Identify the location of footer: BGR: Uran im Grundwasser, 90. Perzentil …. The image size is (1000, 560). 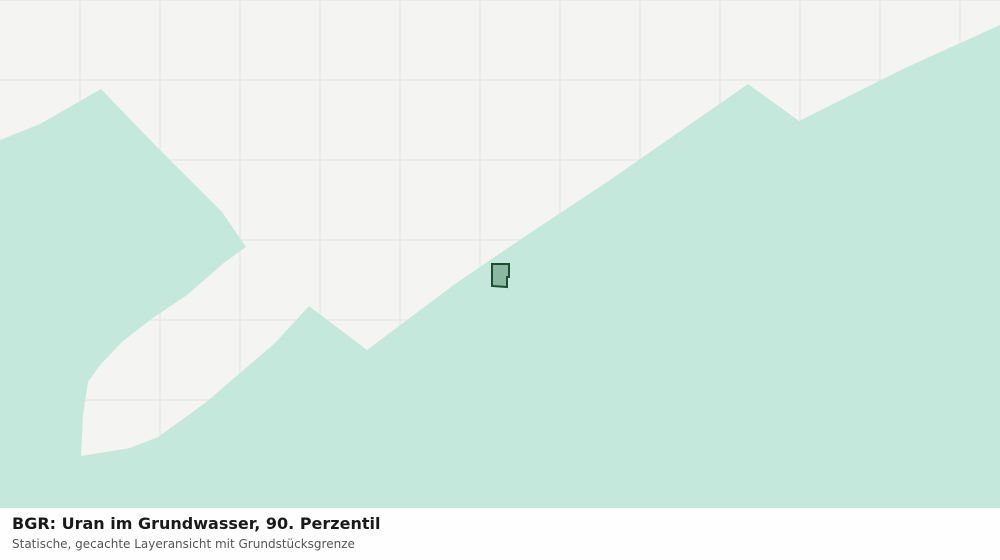
(500, 534).